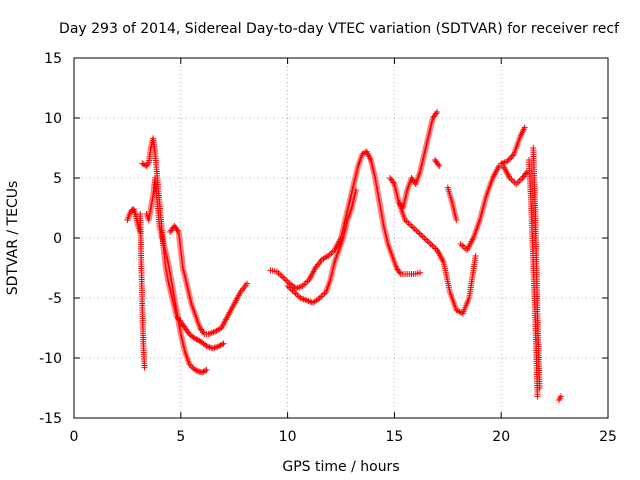  I want to click on x-tick-label: 25, so click(608, 437).